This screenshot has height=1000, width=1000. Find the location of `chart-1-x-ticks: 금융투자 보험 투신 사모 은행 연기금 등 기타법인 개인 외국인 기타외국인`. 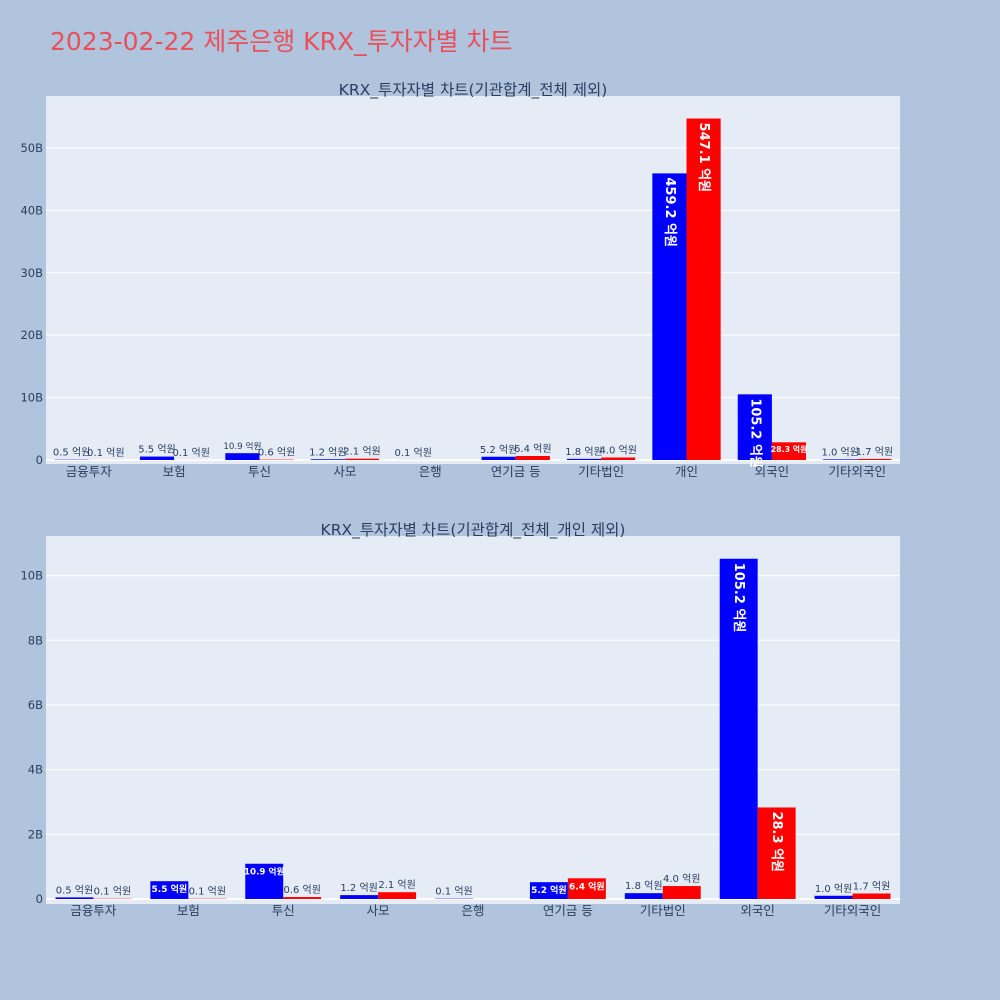

chart-1-x-ticks: 금융투자 보험 투신 사모 은행 연기금 등 기타법인 개인 외국인 기타외국인 is located at coordinates (476, 471).